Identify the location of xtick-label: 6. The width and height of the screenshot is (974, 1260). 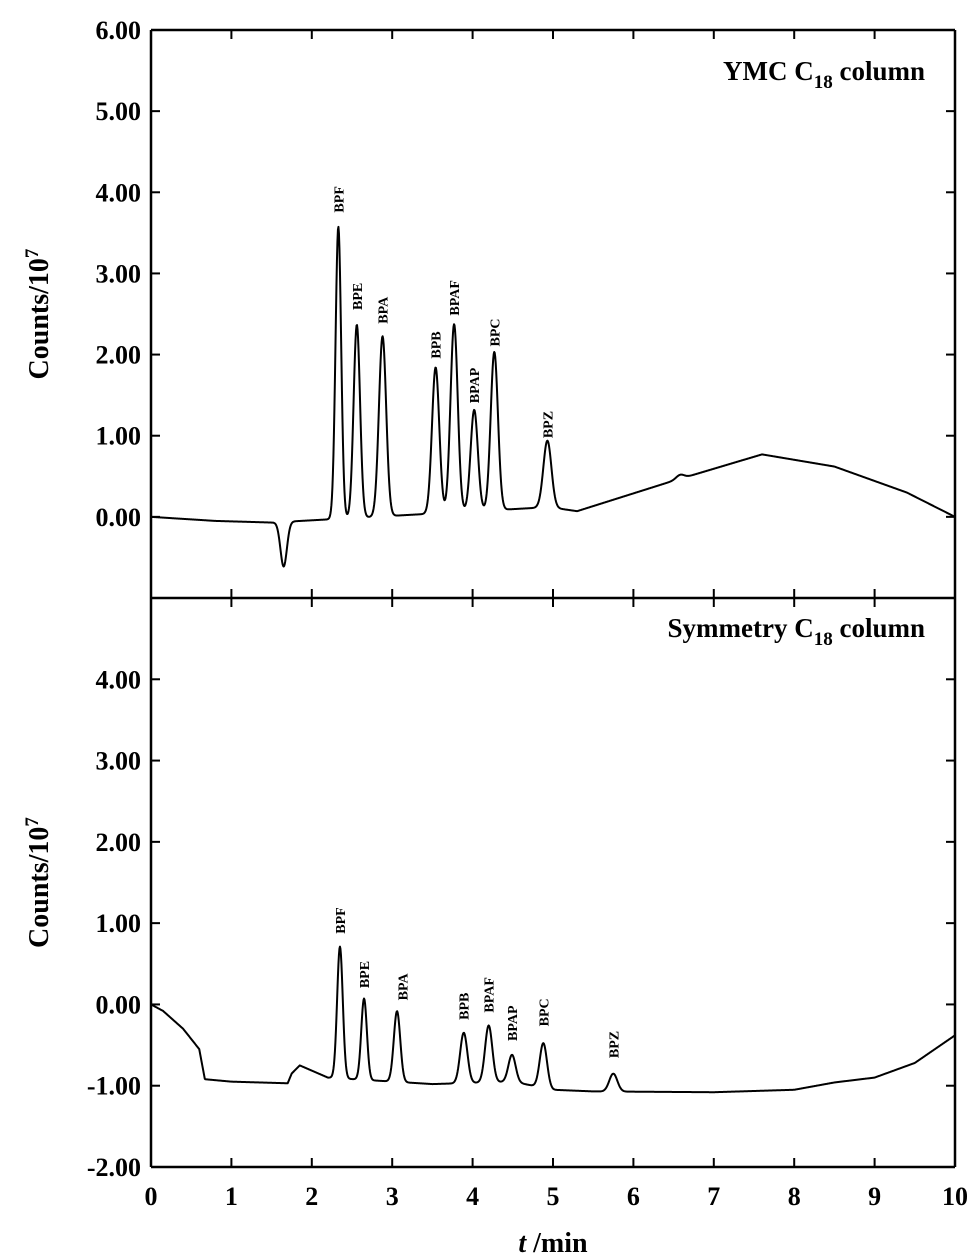
(633, 1196).